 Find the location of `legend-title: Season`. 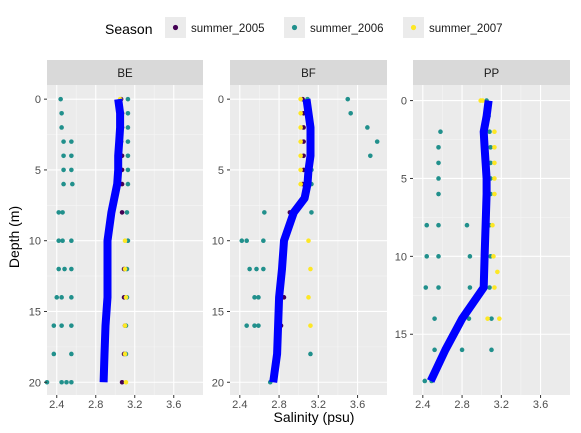

legend-title: Season is located at coordinates (128, 29).